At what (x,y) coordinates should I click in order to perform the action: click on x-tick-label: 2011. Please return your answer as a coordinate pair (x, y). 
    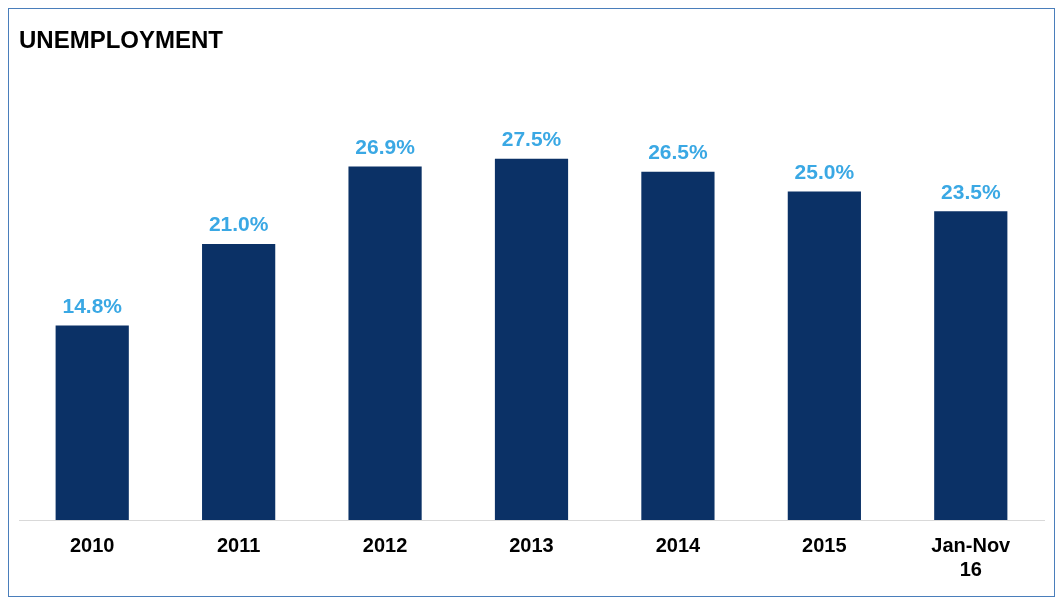
    Looking at the image, I should click on (238, 544).